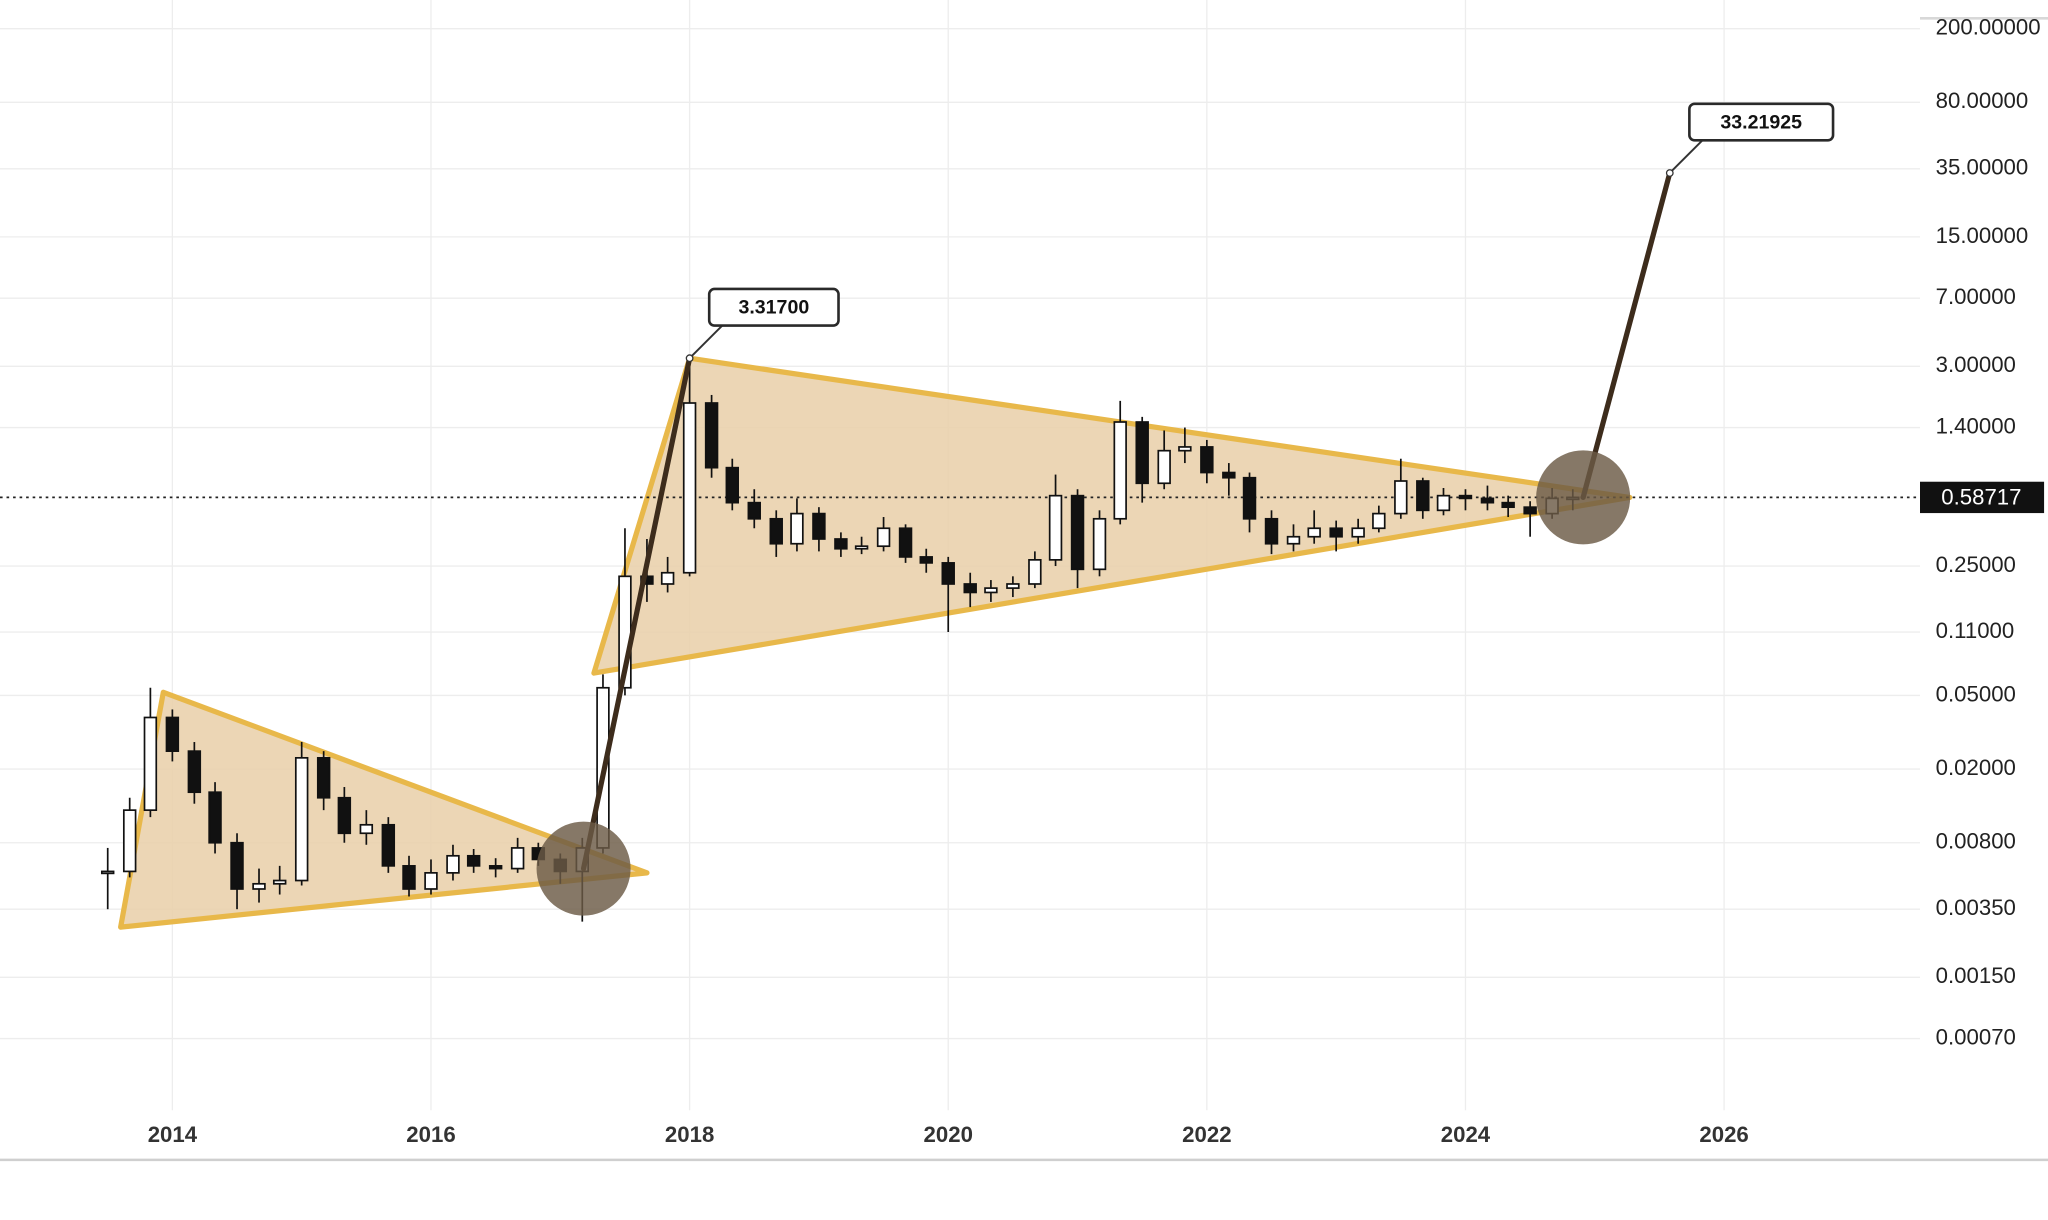  Describe the element at coordinates (1982, 100) in the screenshot. I see `y-tick-label: 80.00000` at that location.